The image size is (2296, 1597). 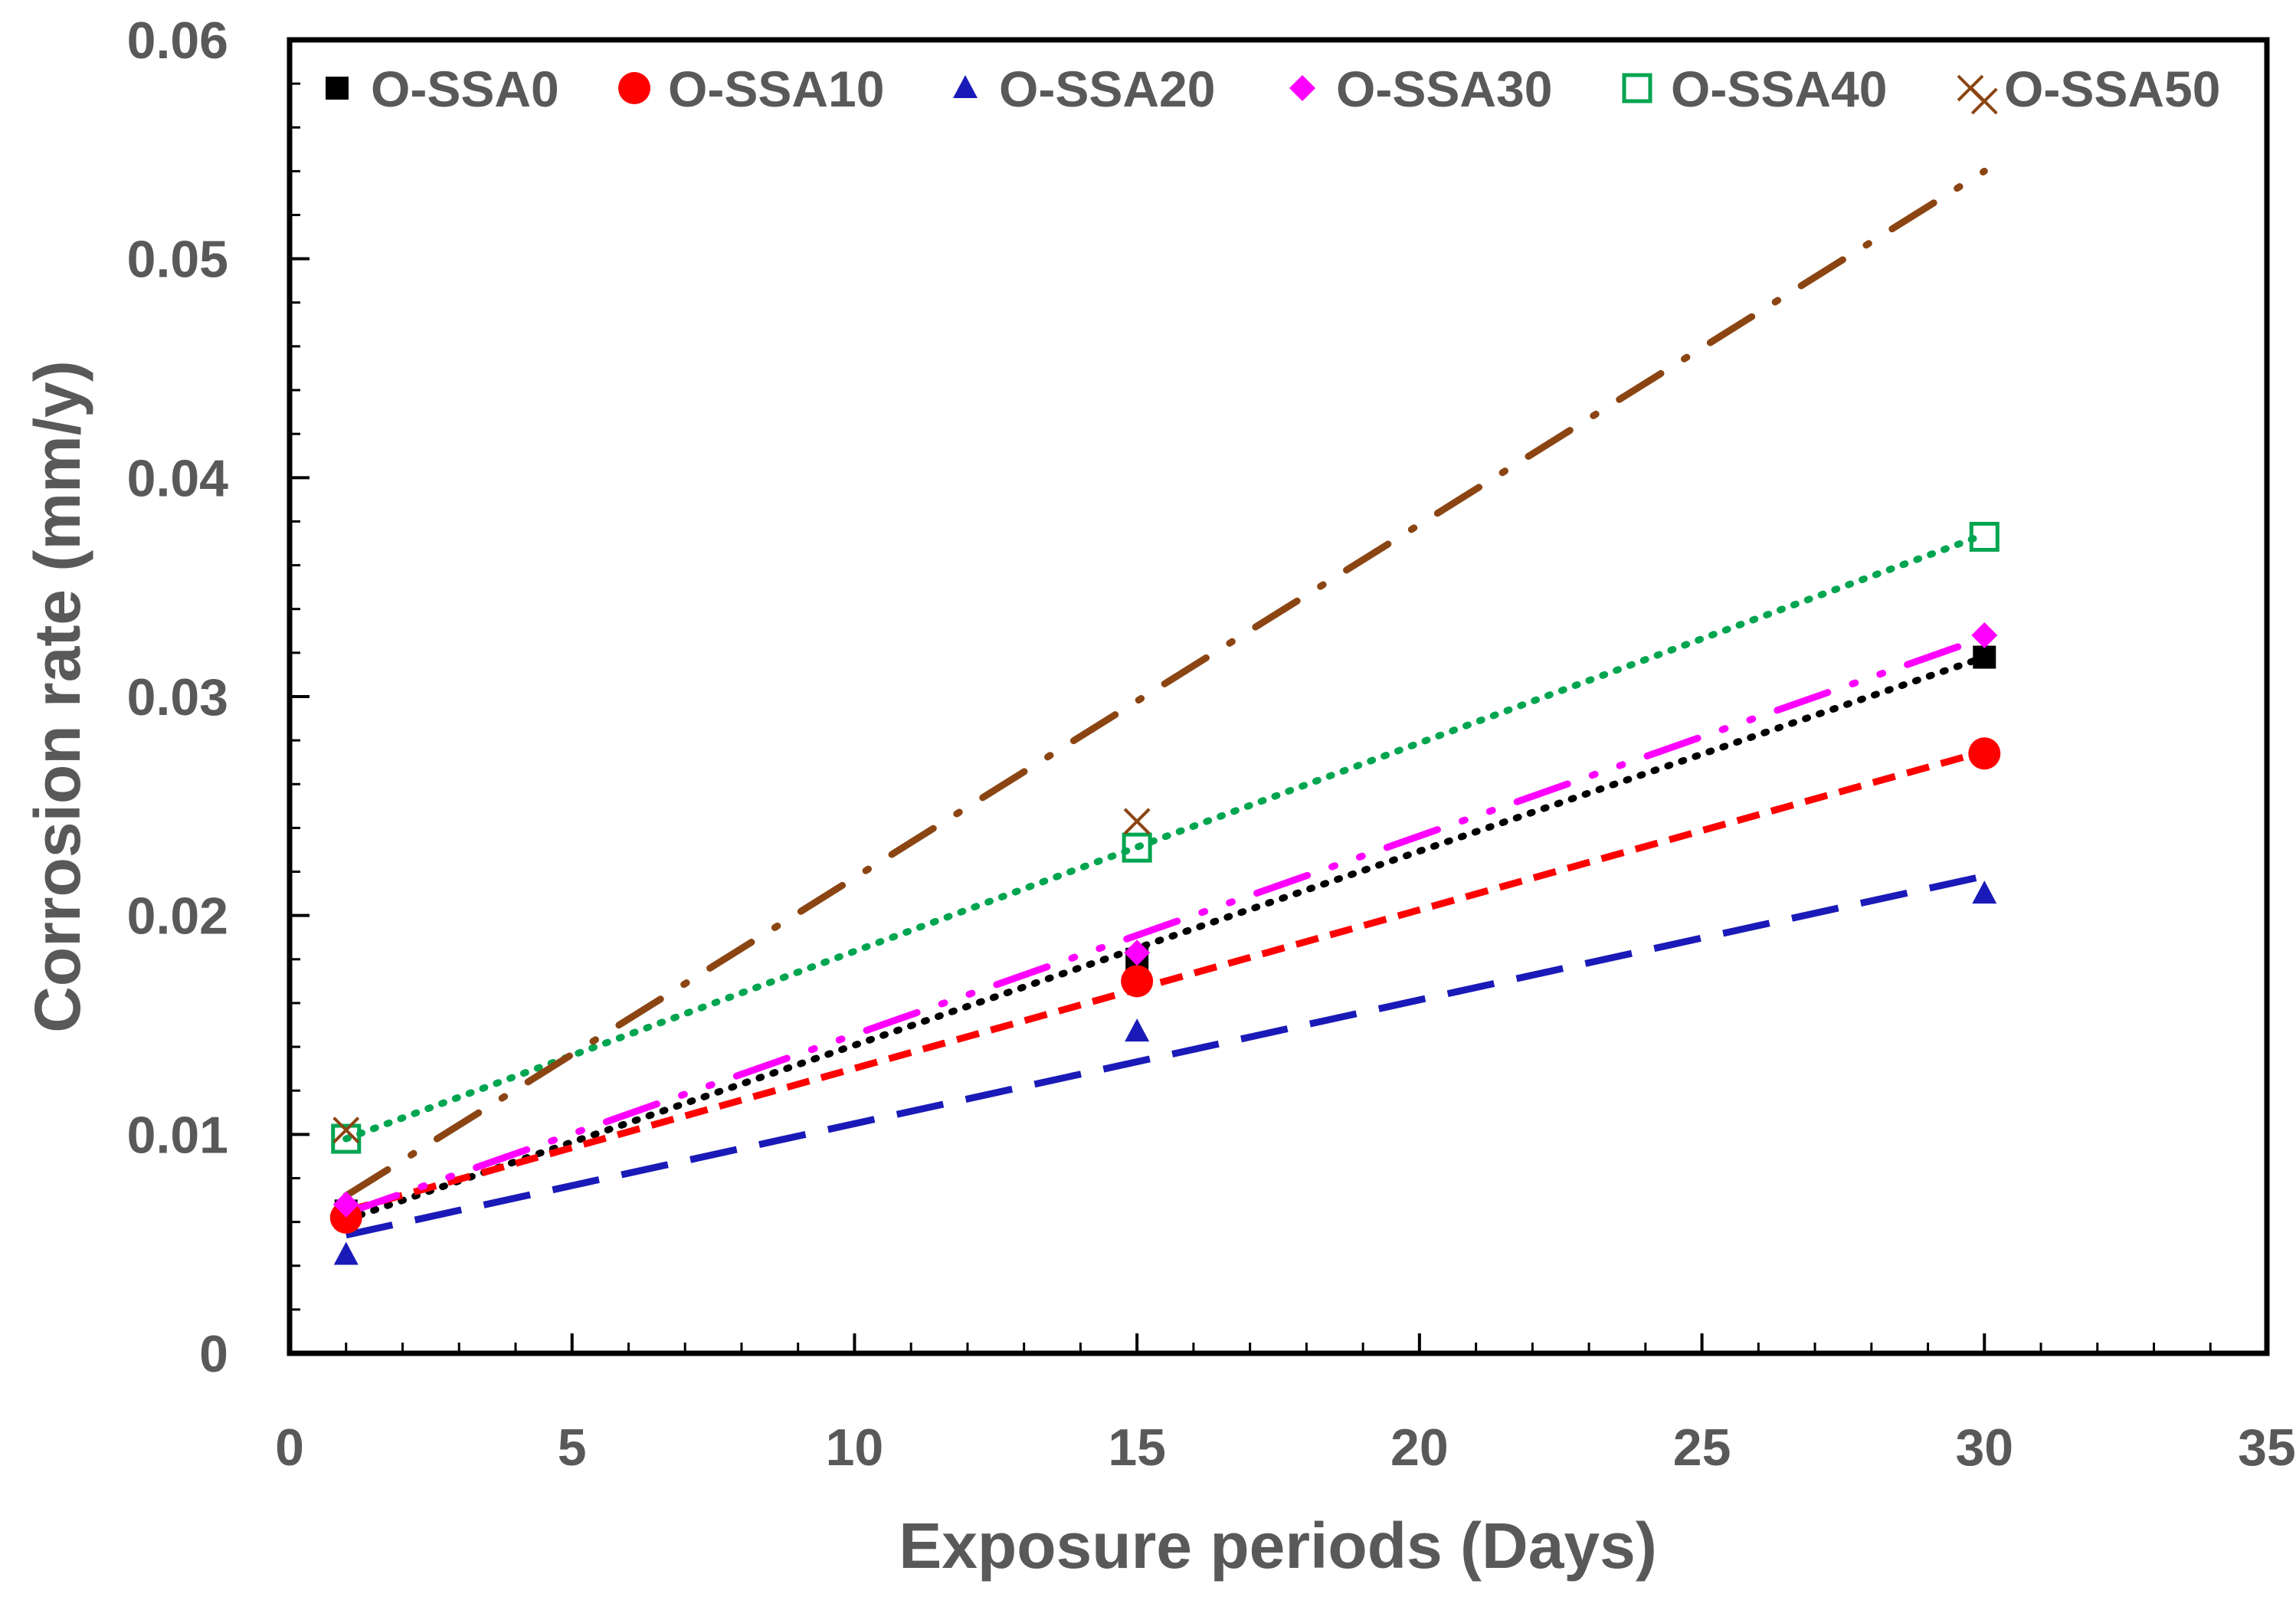 I want to click on y-tick-label: 0.06, so click(x=177, y=40).